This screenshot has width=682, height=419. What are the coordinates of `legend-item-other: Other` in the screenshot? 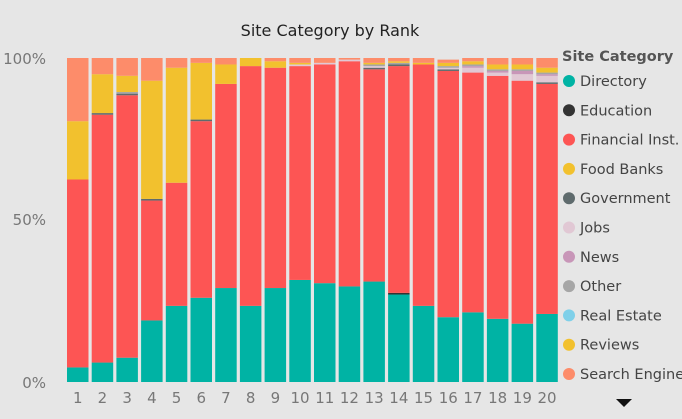 It's located at (600, 287).